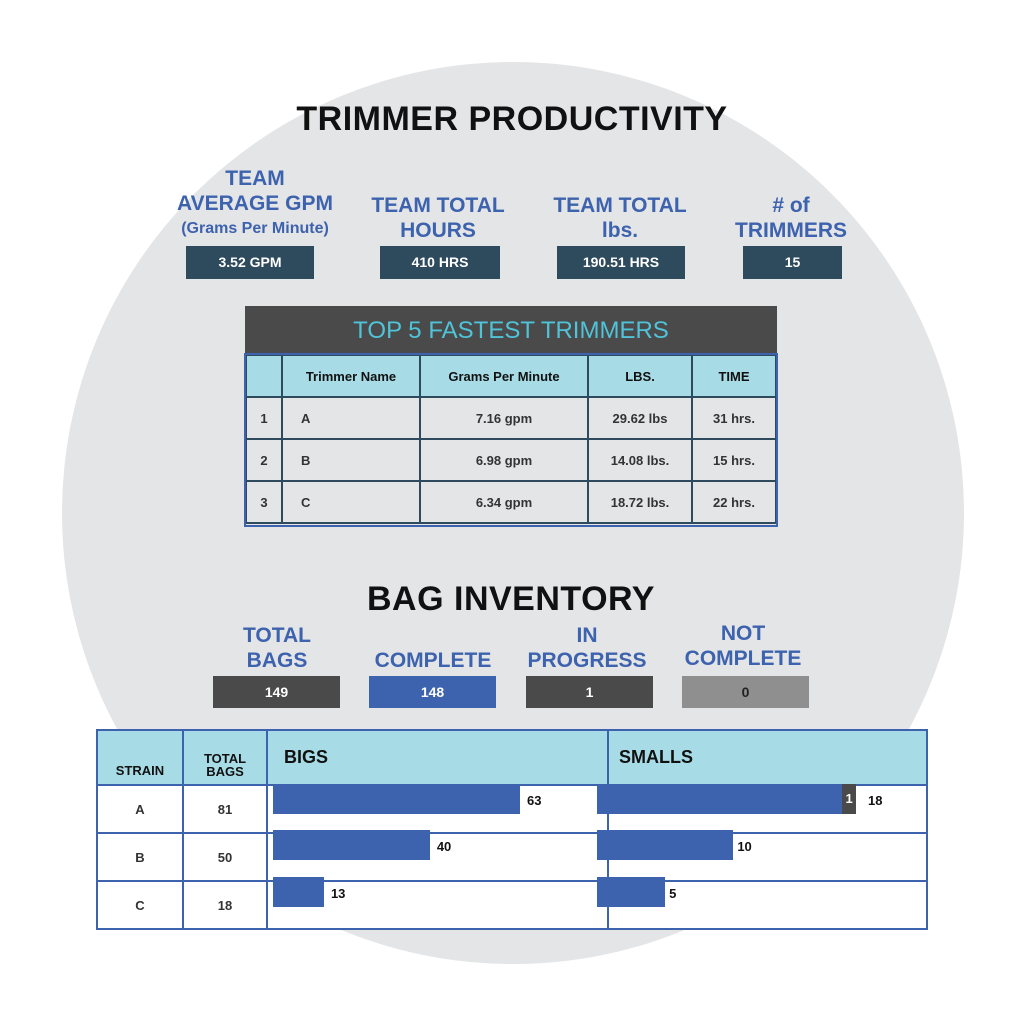  I want to click on stat-value-total-lbs: 190.51 HRS, so click(621, 262).